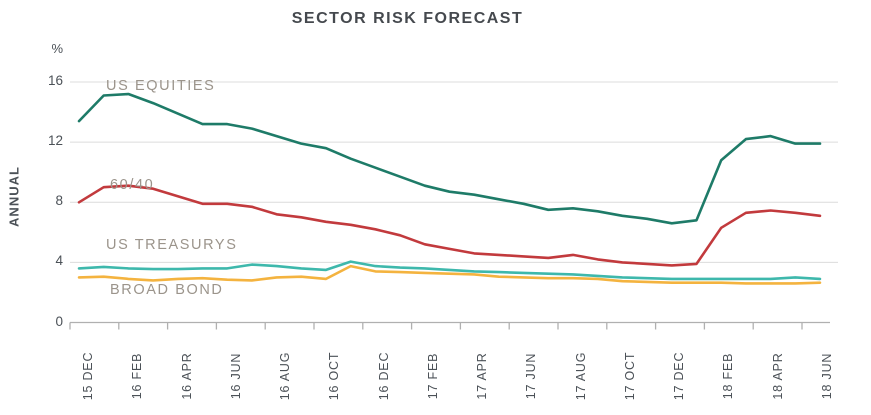 Image resolution: width=871 pixels, height=415 pixels. I want to click on y-axis-tick-label: 0, so click(59, 321).